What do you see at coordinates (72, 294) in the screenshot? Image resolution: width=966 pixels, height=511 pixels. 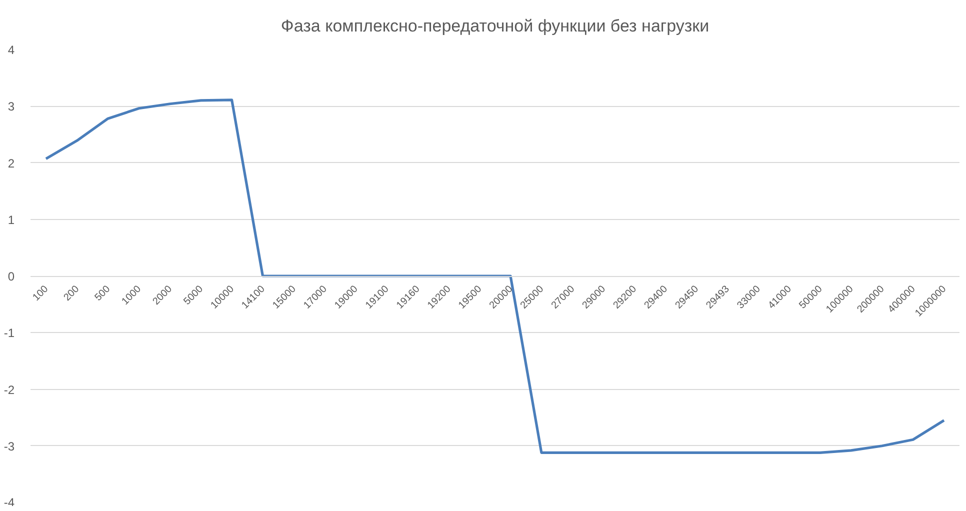 I see `x-tick-label: 200` at bounding box center [72, 294].